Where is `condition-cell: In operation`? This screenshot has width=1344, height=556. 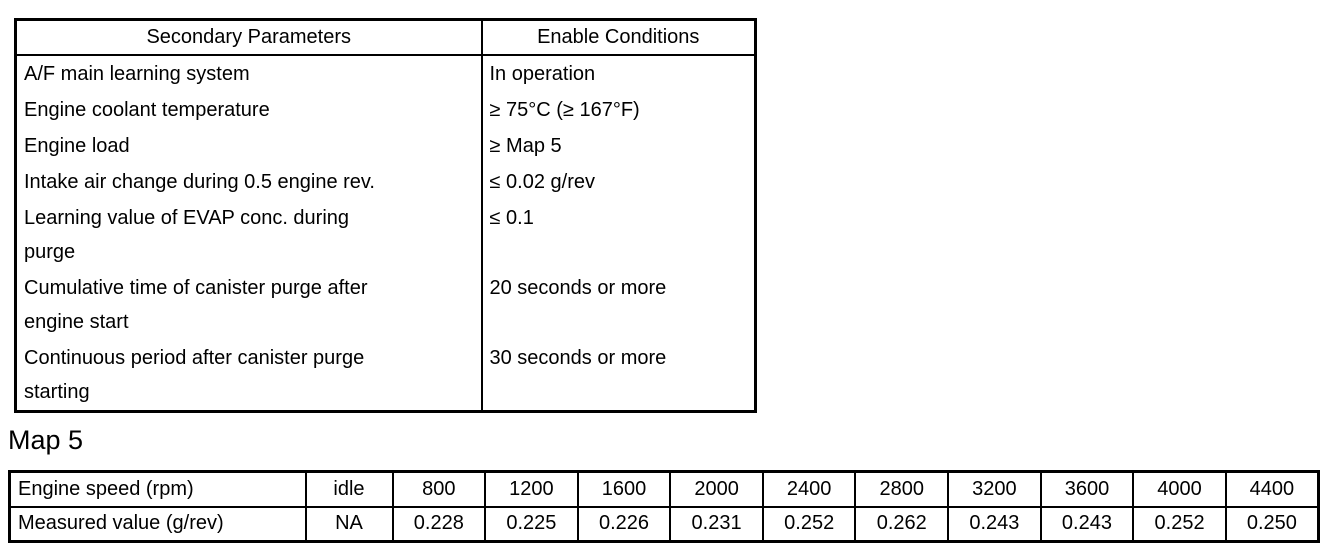
condition-cell: In operation is located at coordinates (542, 73).